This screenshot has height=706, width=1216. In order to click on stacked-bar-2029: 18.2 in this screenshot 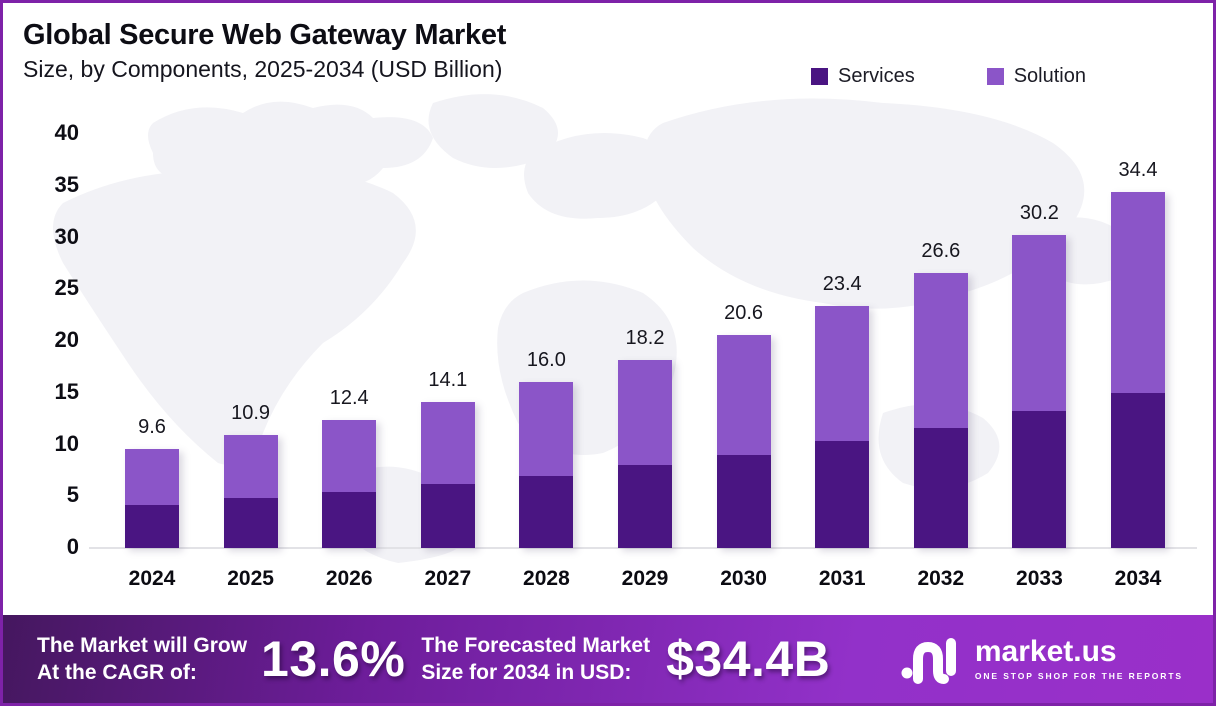, I will do `click(645, 437)`.